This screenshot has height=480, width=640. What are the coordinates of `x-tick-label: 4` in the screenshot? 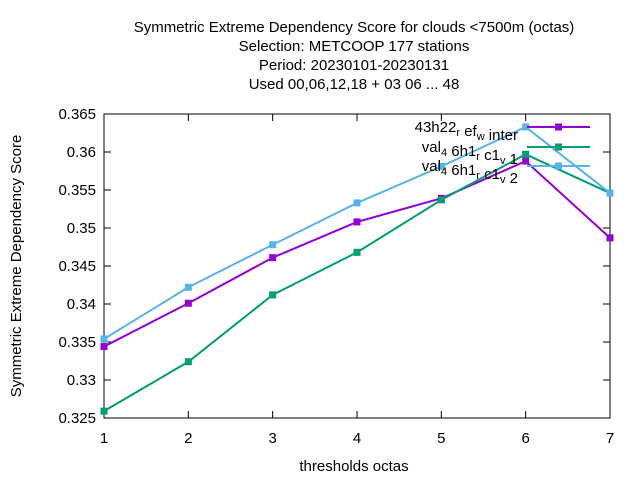 It's located at (357, 438).